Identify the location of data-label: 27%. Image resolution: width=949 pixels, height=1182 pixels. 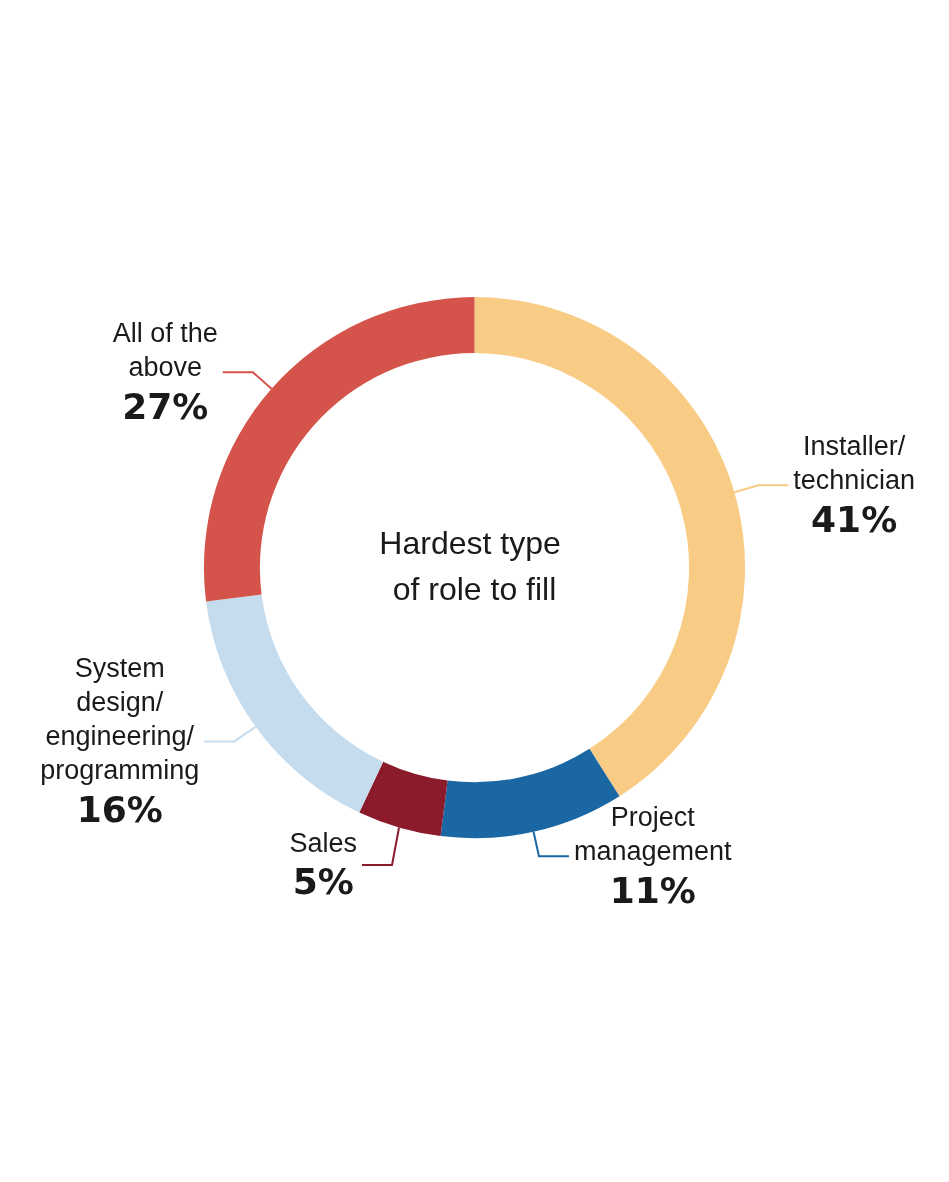
(165, 406).